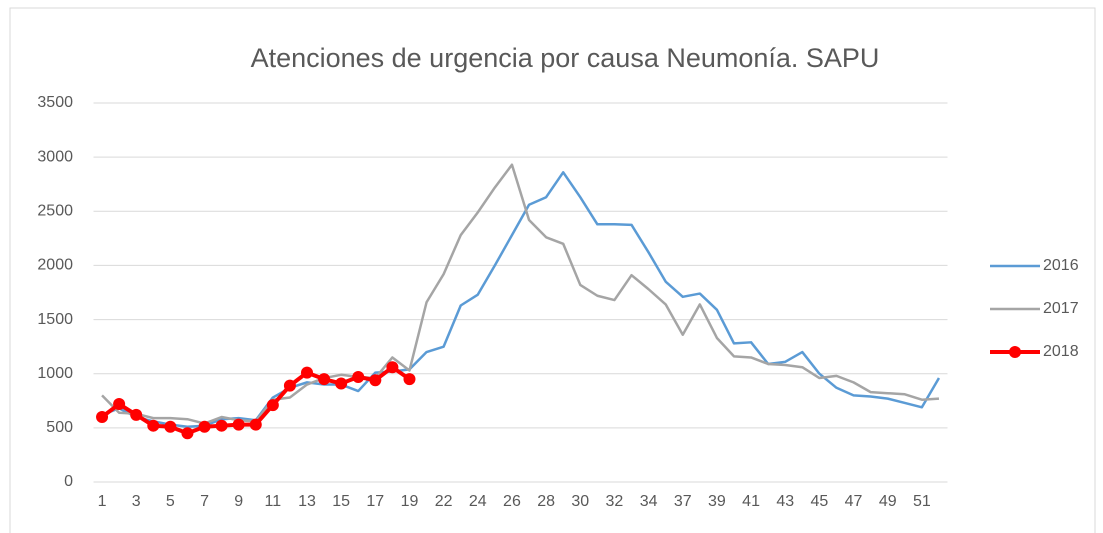  I want to click on y-tick-label: 3000, so click(55, 156).